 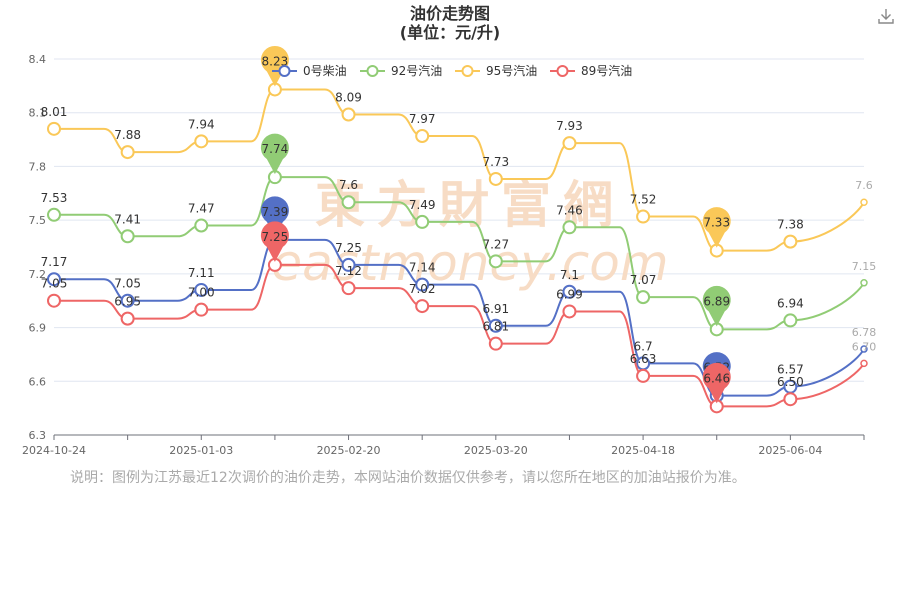 I want to click on chart-subtitle: (单位：元/升), so click(x=450, y=32).